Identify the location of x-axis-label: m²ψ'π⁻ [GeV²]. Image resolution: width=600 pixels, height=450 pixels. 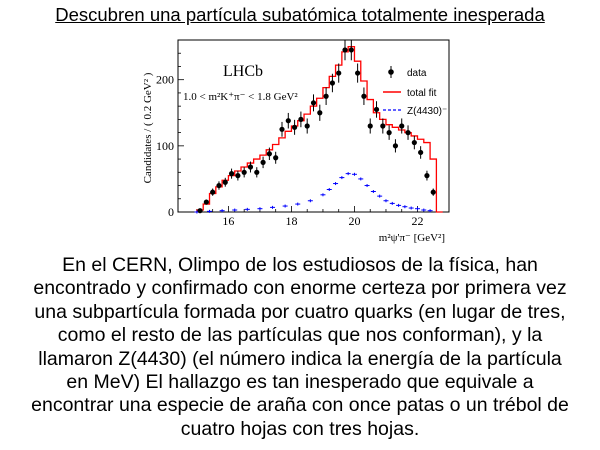
(412, 238).